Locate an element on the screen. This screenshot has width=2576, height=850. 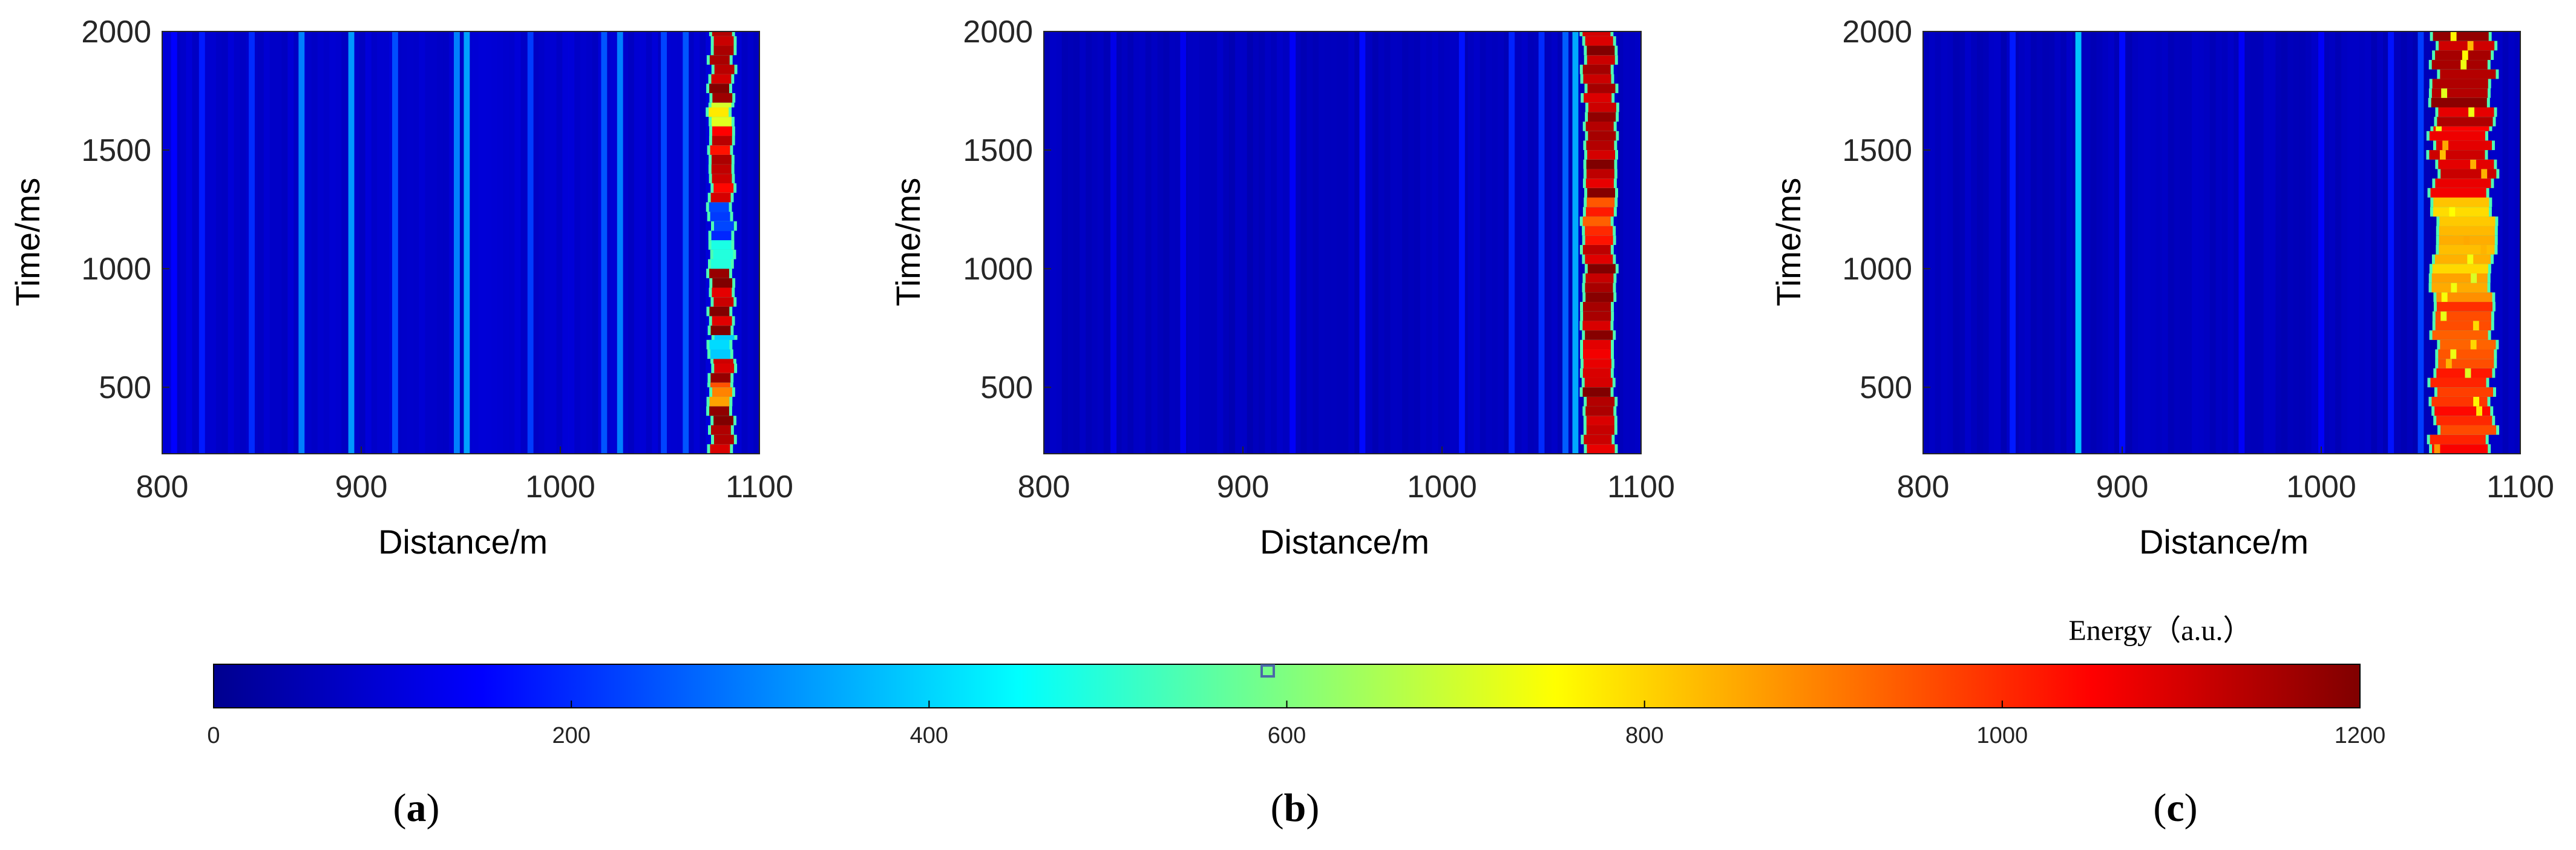
x-tick-label: 900 is located at coordinates (2122, 487).